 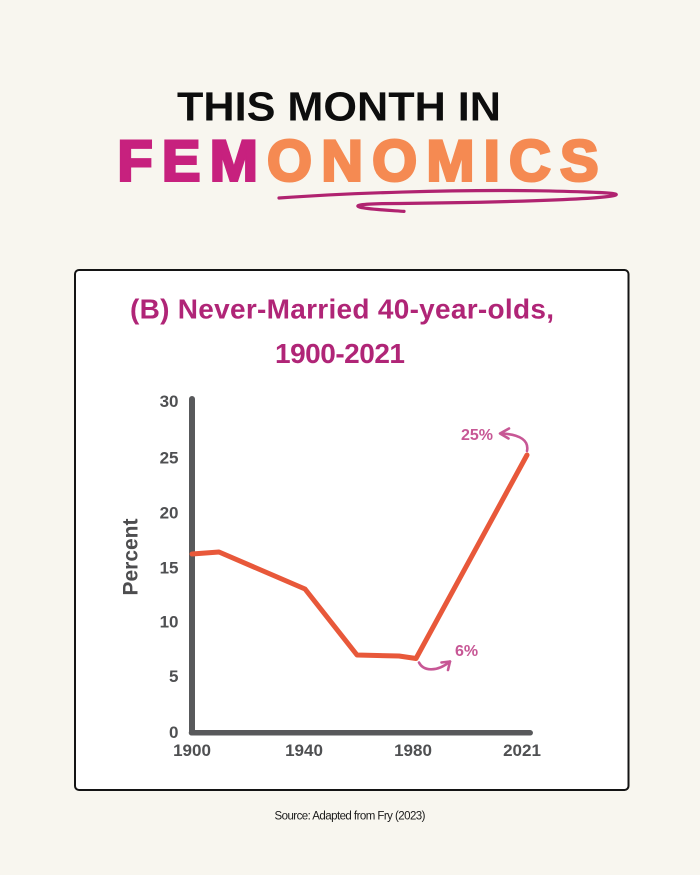 I want to click on svg-text: 1900-2021, so click(x=340, y=353).